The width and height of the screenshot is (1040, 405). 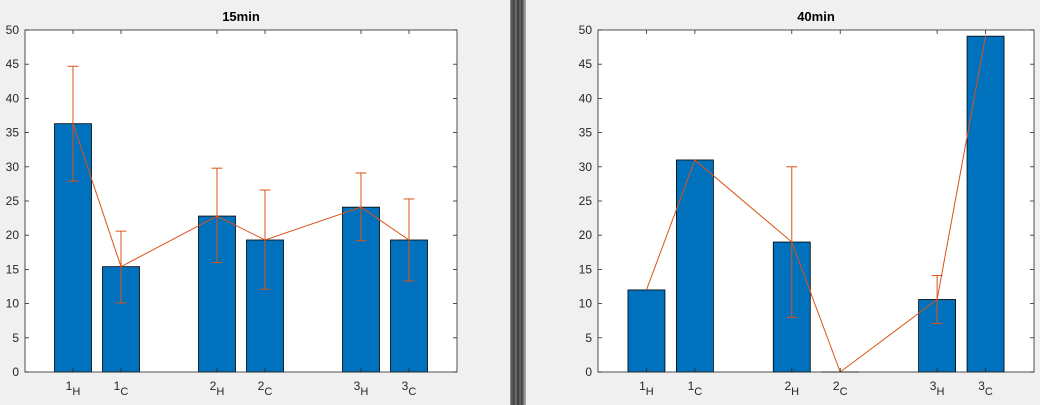 What do you see at coordinates (694, 266) in the screenshot?
I see `bar-1C` at bounding box center [694, 266].